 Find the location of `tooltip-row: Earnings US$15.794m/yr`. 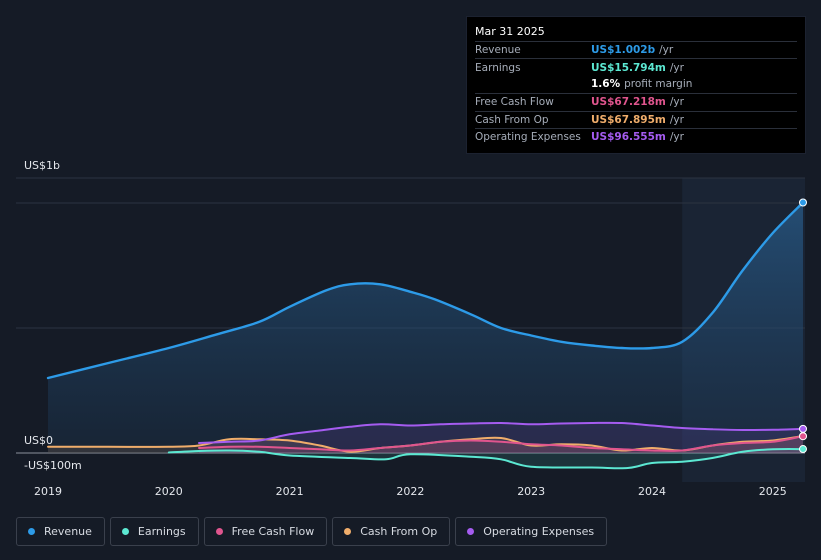

tooltip-row: Earnings US$15.794m/yr is located at coordinates (636, 66).